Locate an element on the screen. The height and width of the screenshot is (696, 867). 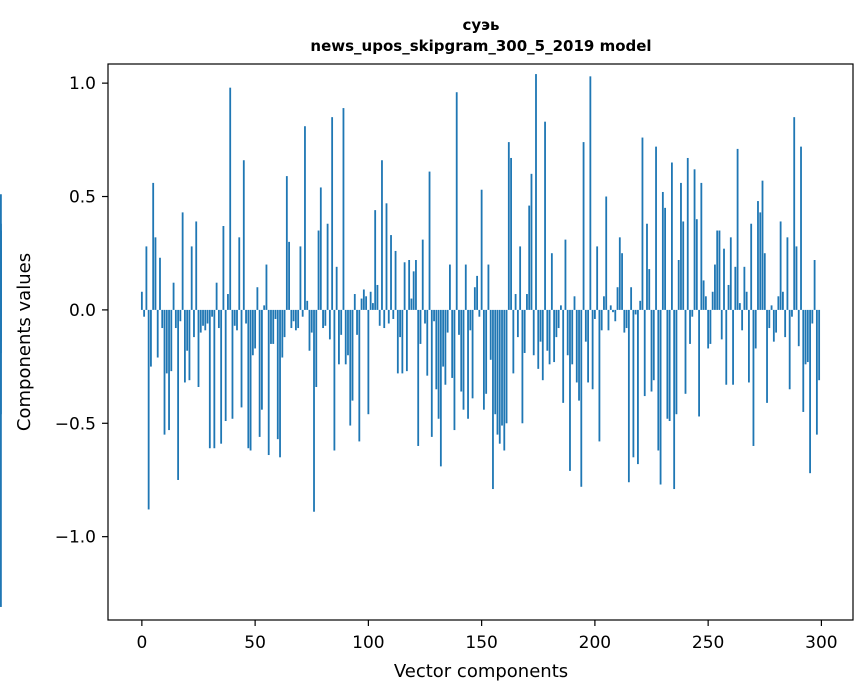
y-tick-label: 0.0 is located at coordinates (82, 311).